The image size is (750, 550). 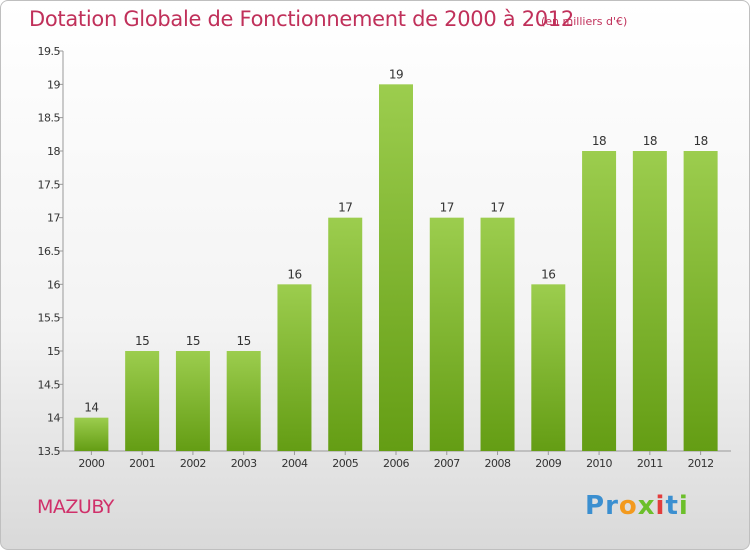 I want to click on x-tick-label: 2005, so click(x=345, y=463).